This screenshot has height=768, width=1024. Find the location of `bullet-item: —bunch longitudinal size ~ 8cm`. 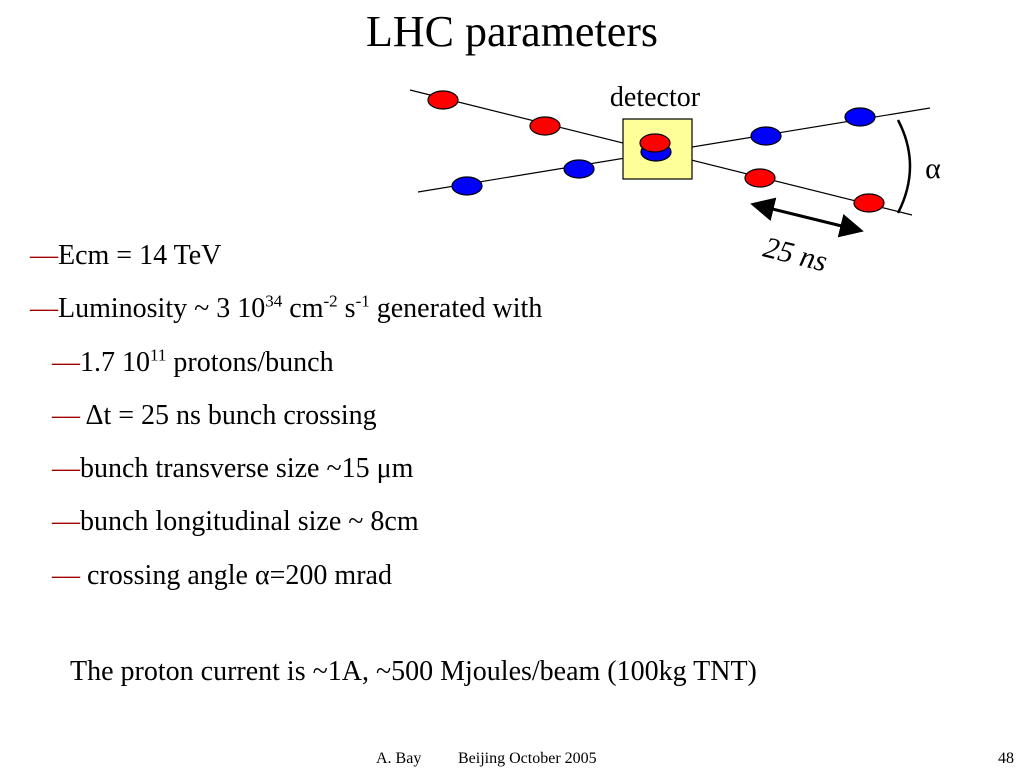

bullet-item: —bunch longitudinal size ~ 8cm is located at coordinates (512, 528).